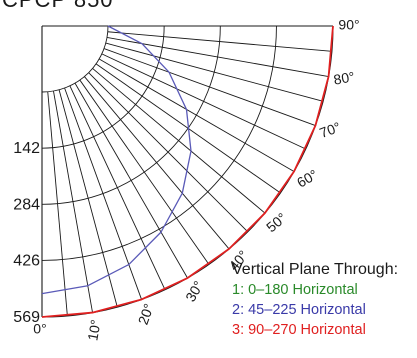 The width and height of the screenshot is (417, 358). I want to click on legend-item-1: 1: 0–180 Horizontal, so click(295, 290).